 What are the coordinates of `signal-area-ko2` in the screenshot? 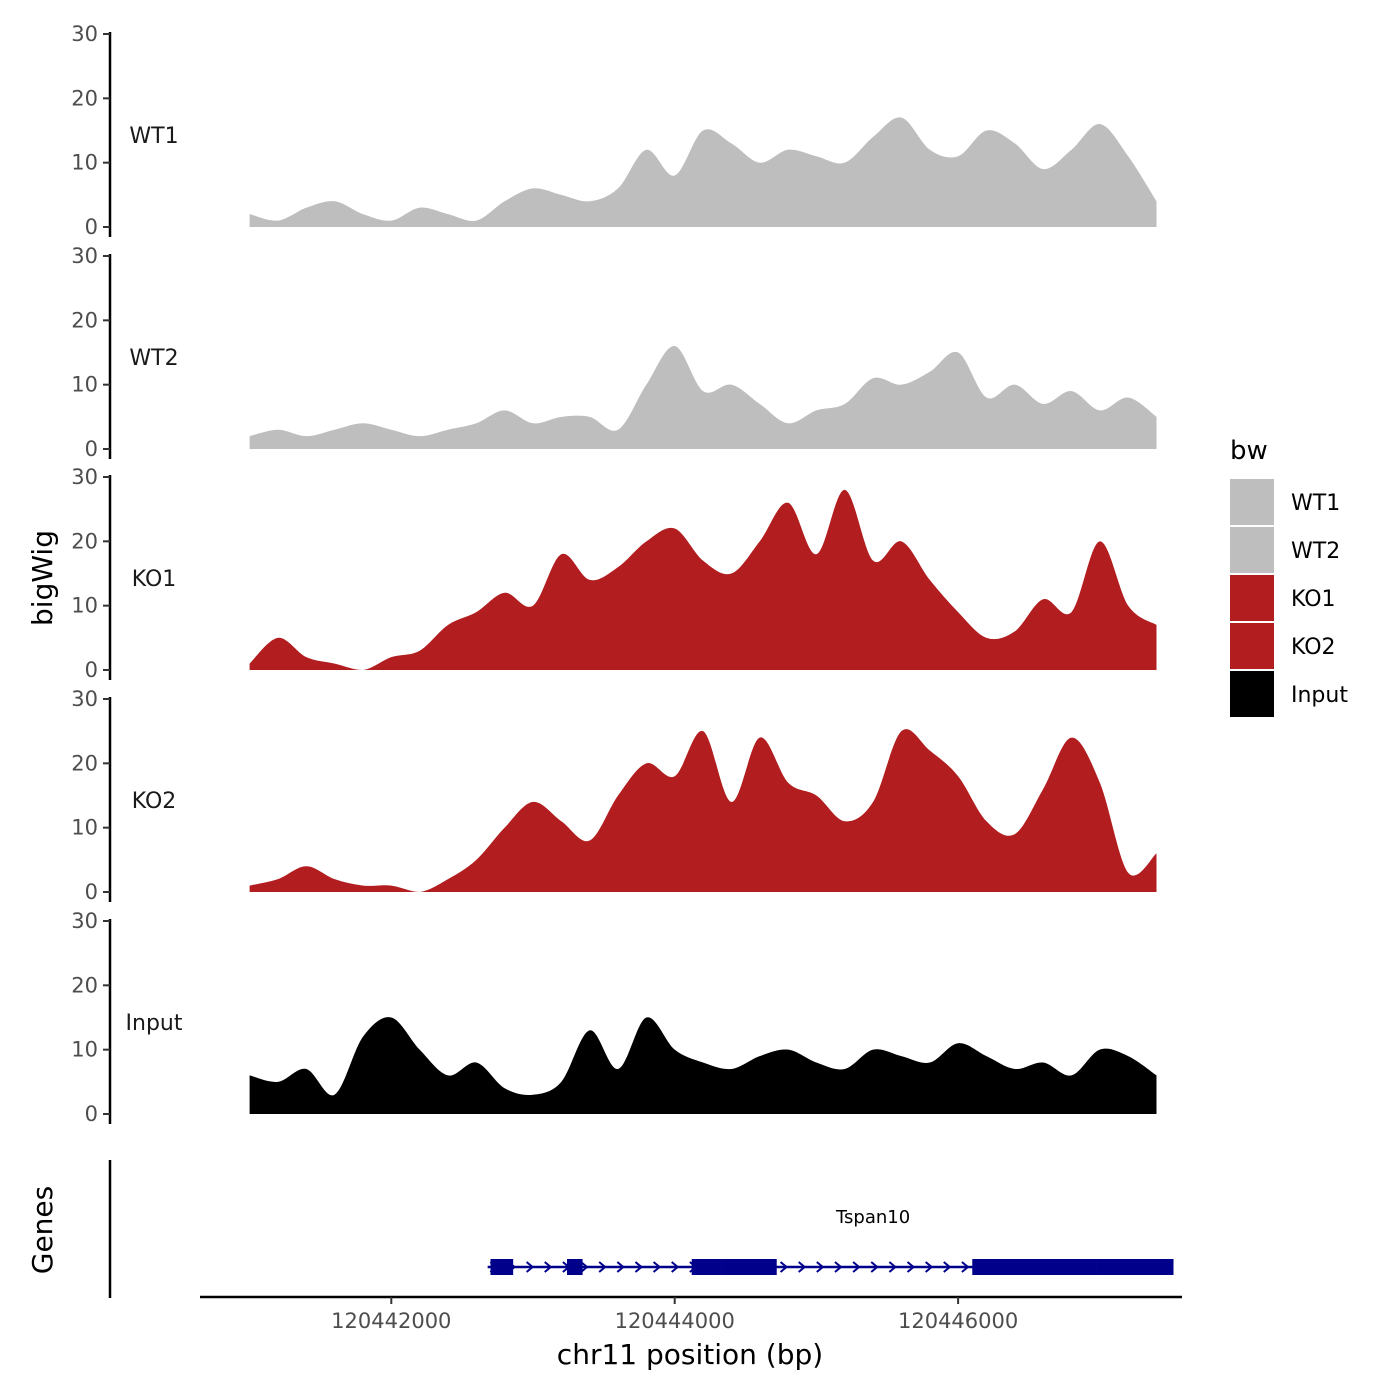 It's located at (703, 810).